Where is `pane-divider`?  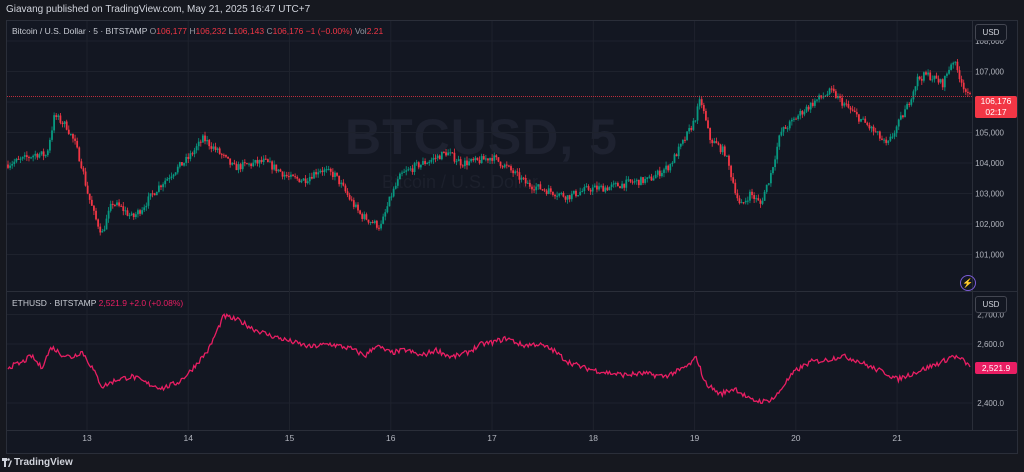
pane-divider is located at coordinates (512, 291).